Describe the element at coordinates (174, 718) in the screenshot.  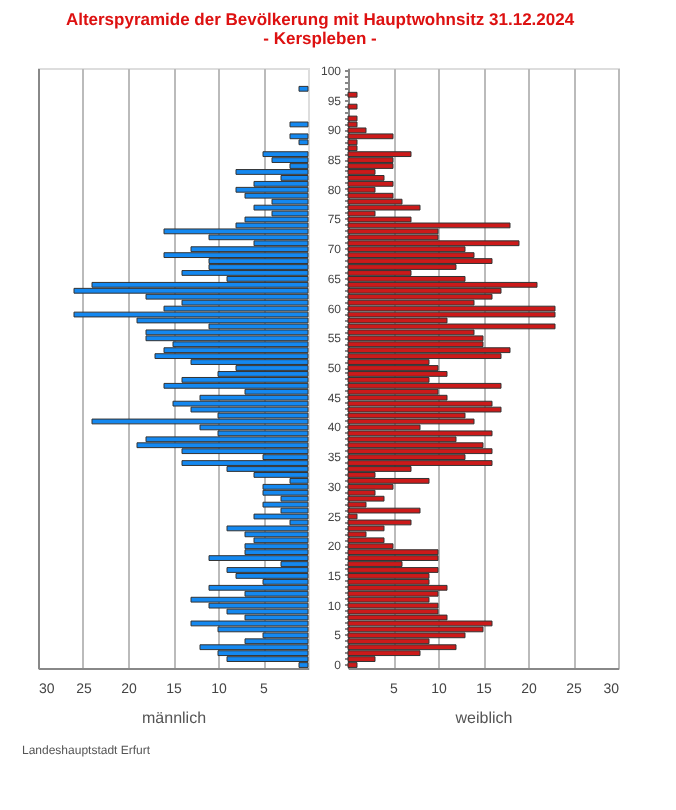
I see `x-axis-title: männlich` at that location.